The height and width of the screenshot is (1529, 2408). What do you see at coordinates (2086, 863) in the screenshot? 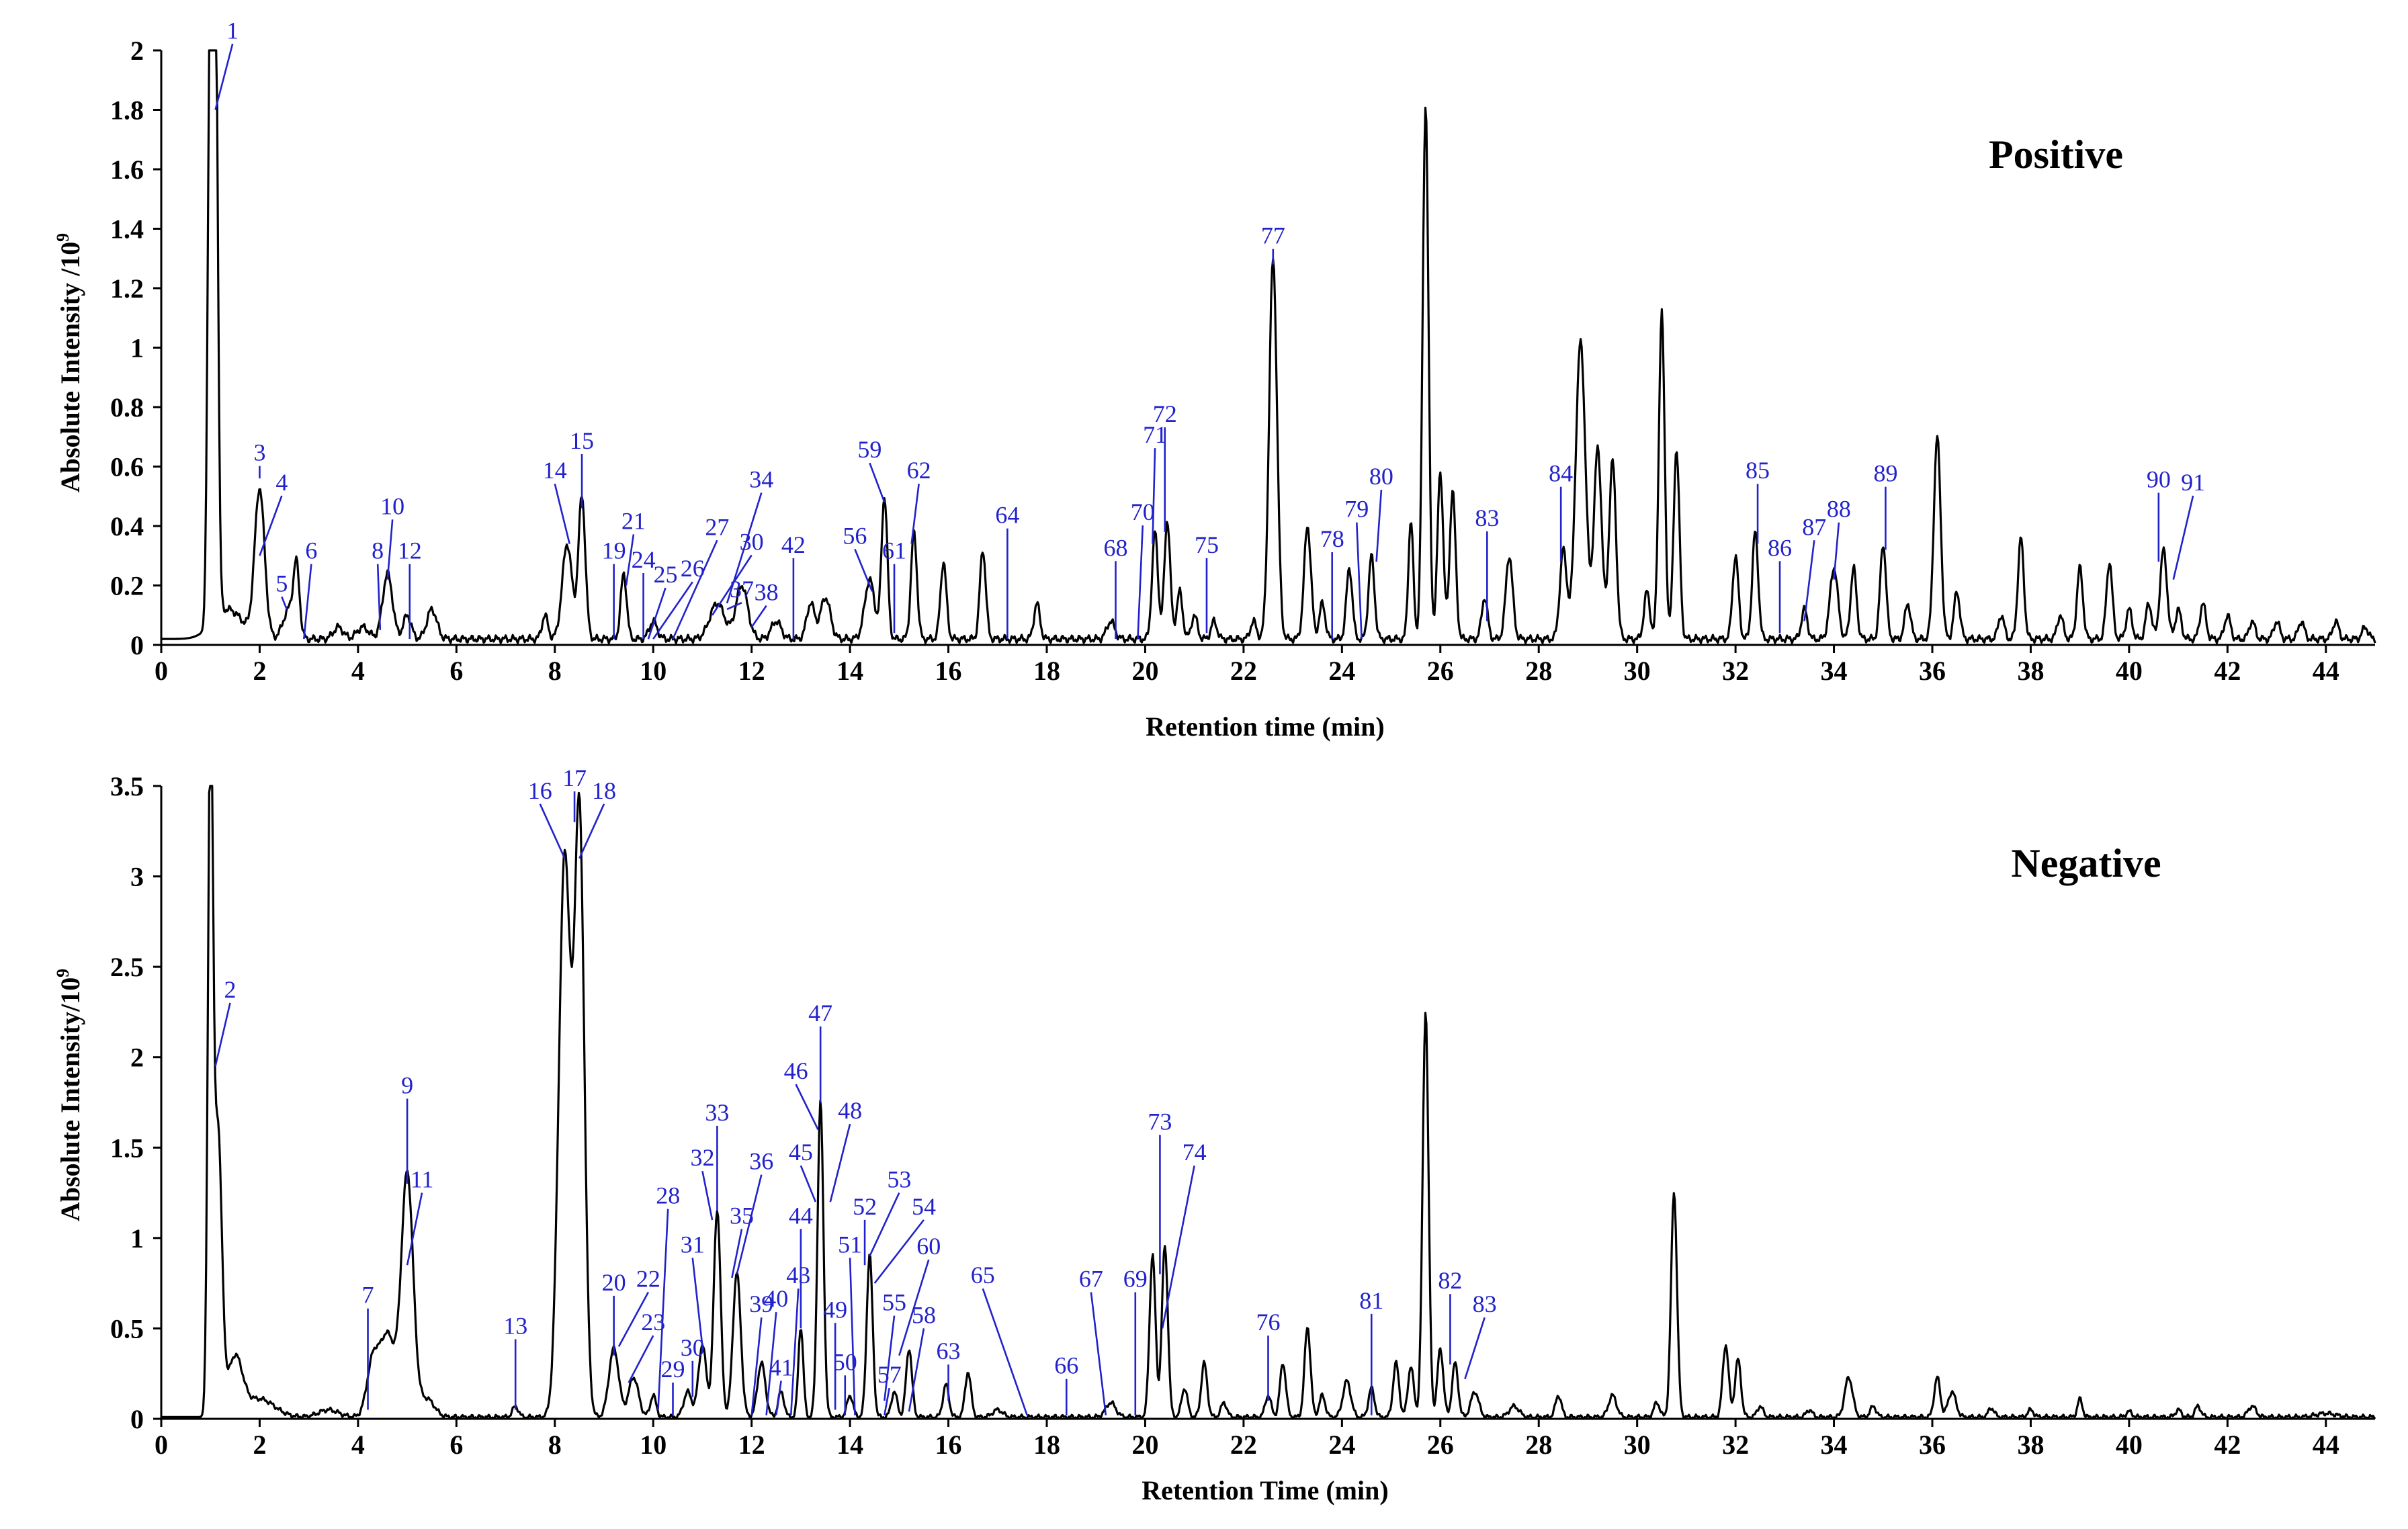
I see `negative-mode-label: Negative` at bounding box center [2086, 863].